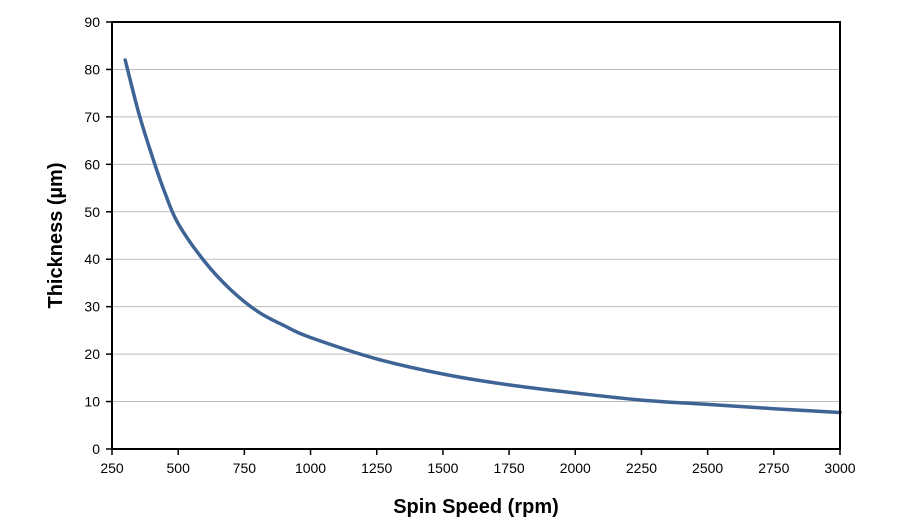 The height and width of the screenshot is (531, 898). I want to click on x-tick-label: 1000, so click(310, 468).